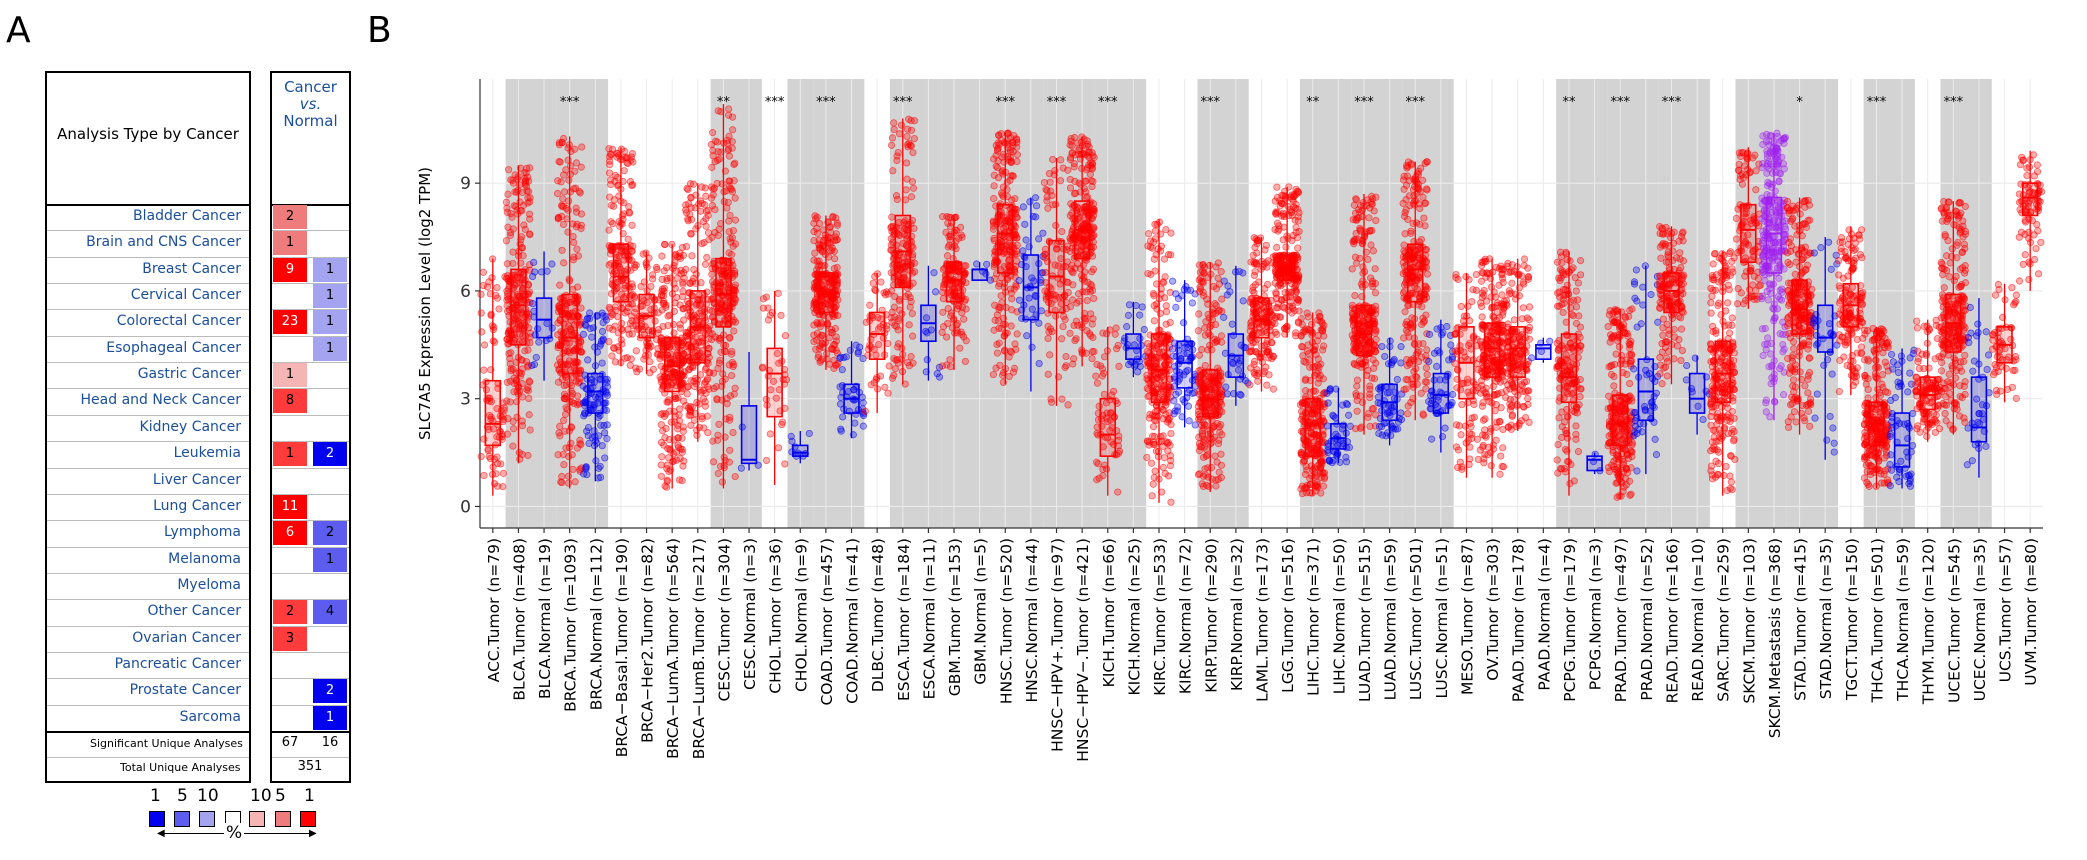 This screenshot has width=2087, height=860. I want to click on cancer-name: Other Cancer, so click(194, 611).